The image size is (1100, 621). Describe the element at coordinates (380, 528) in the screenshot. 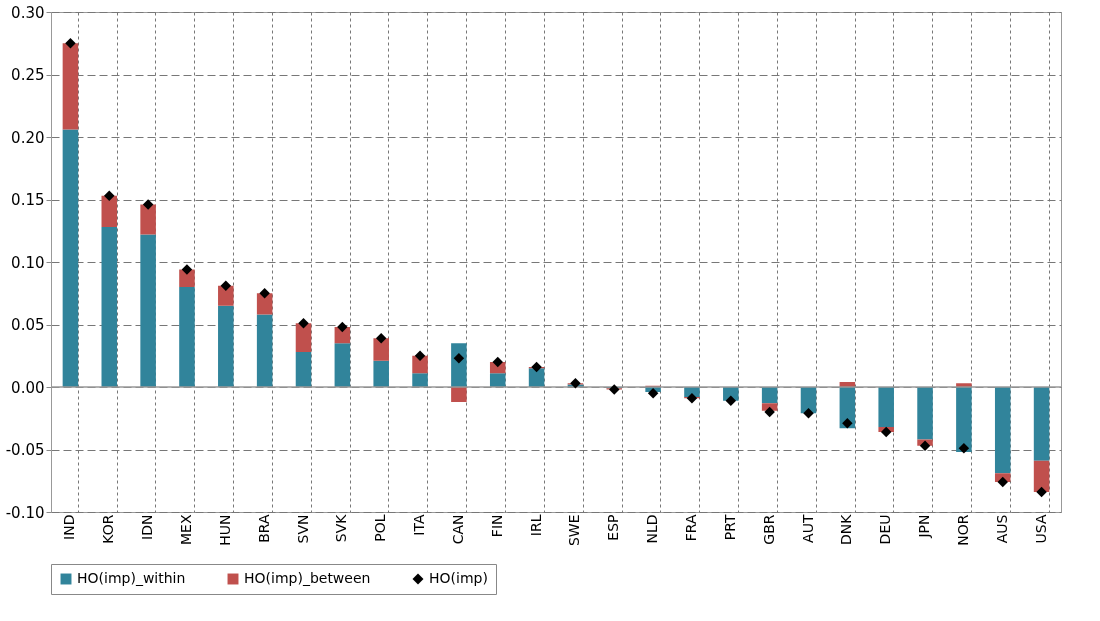

I see `x-tick-label: POL` at that location.